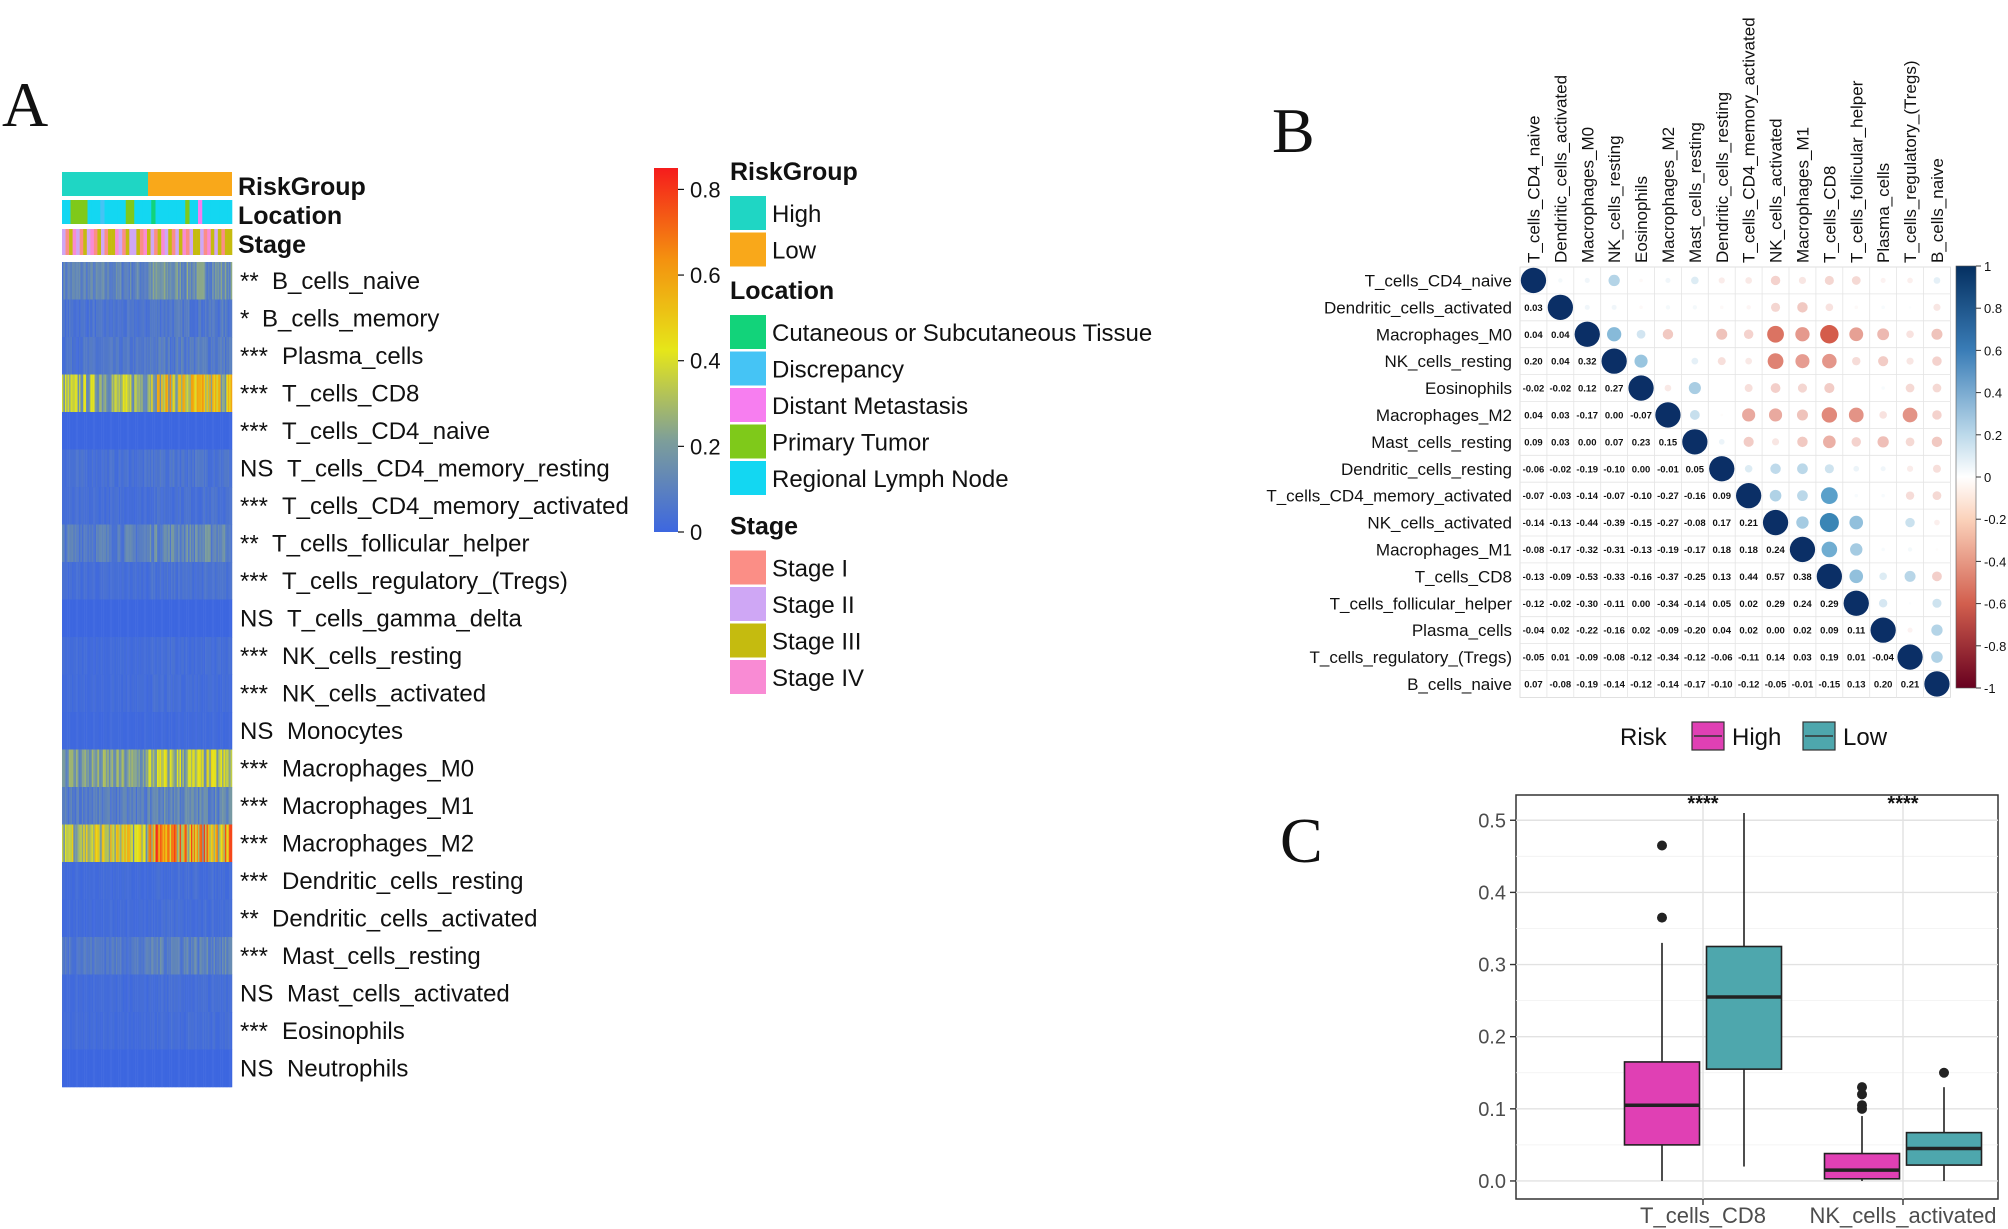  Describe the element at coordinates (1749, 140) in the screenshot. I see `corr-column-label: T_cells_CD4_memory_activated` at that location.